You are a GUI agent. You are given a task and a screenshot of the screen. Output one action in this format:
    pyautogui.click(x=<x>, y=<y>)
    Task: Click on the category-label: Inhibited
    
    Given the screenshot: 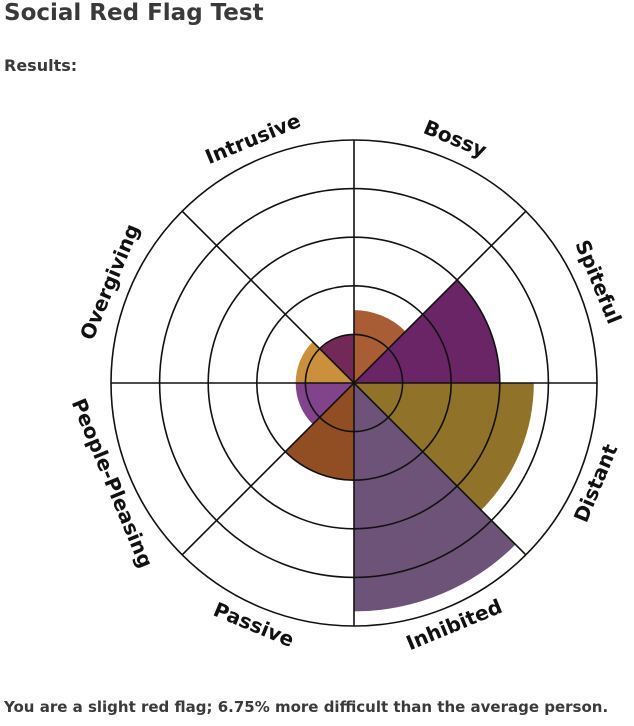 What is the action you would take?
    pyautogui.click(x=454, y=624)
    